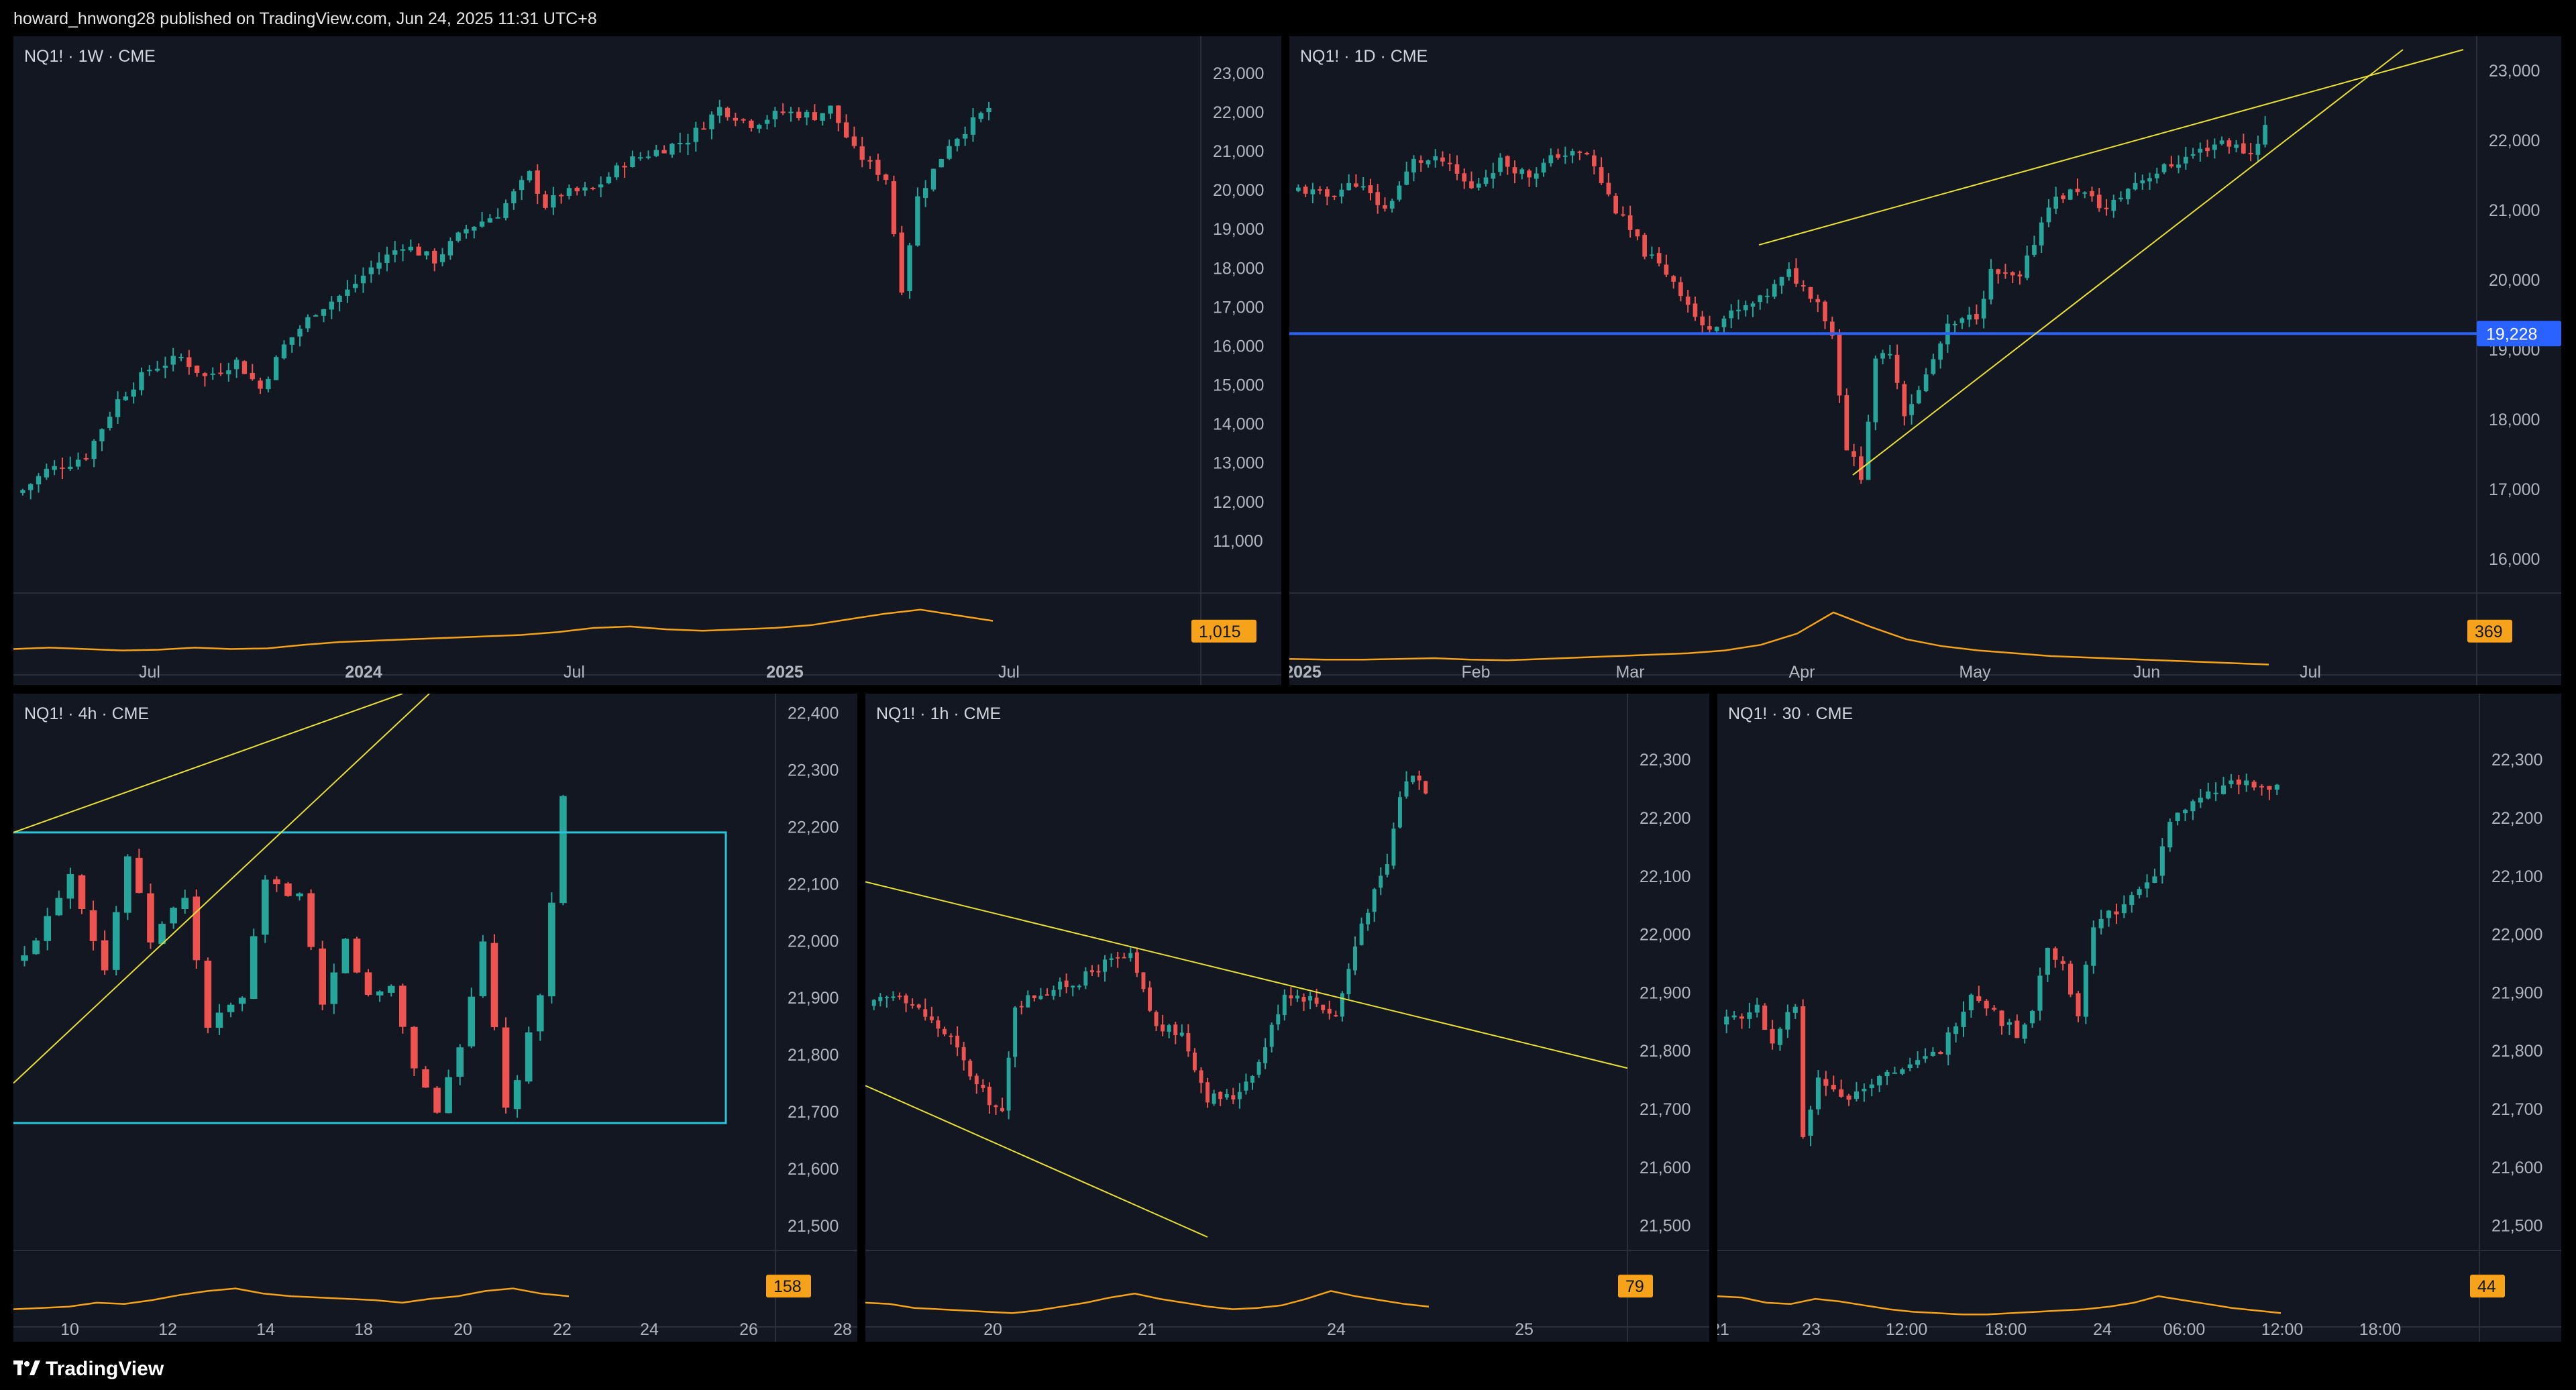  I want to click on price-tick-label: 14,000, so click(1238, 425).